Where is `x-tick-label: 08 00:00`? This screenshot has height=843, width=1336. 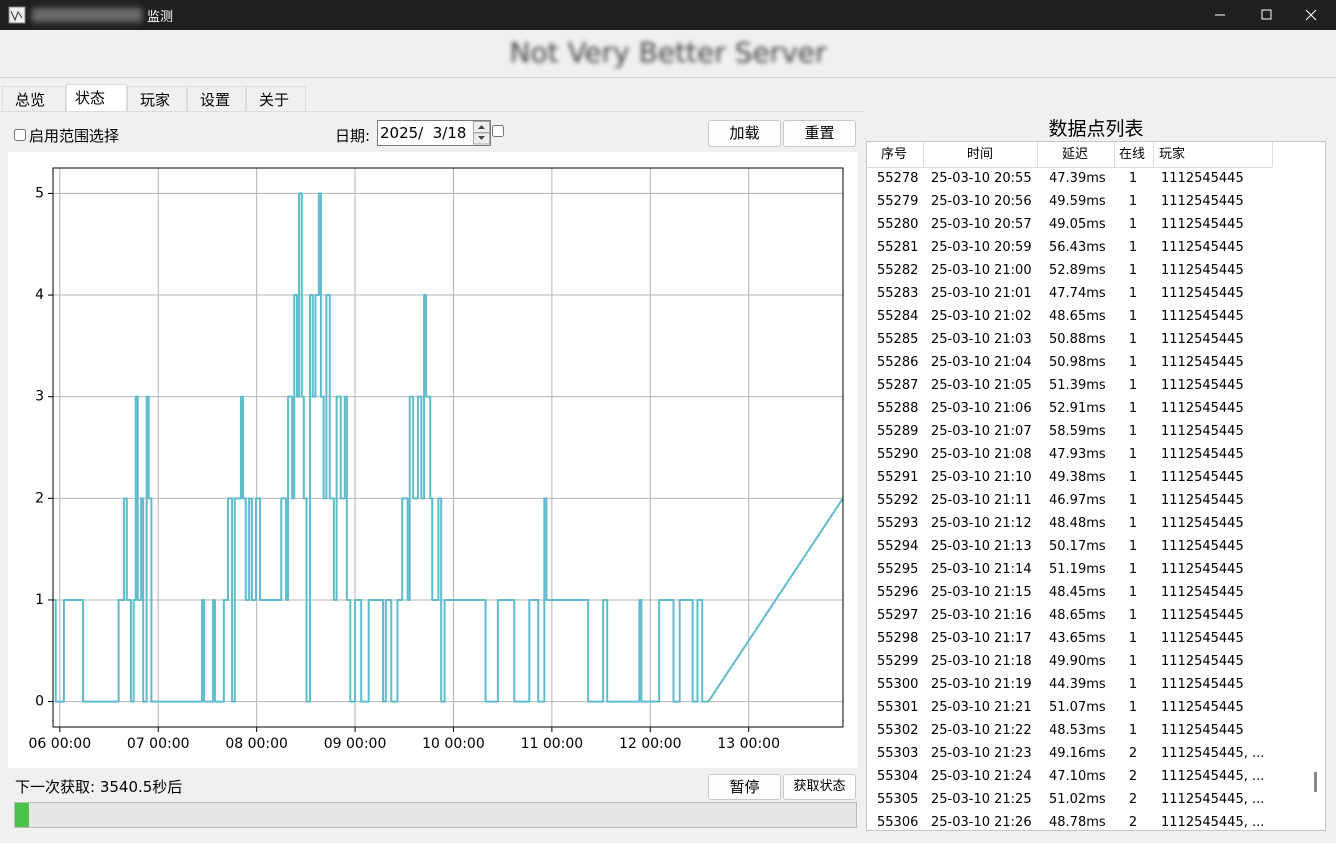 x-tick-label: 08 00:00 is located at coordinates (256, 744).